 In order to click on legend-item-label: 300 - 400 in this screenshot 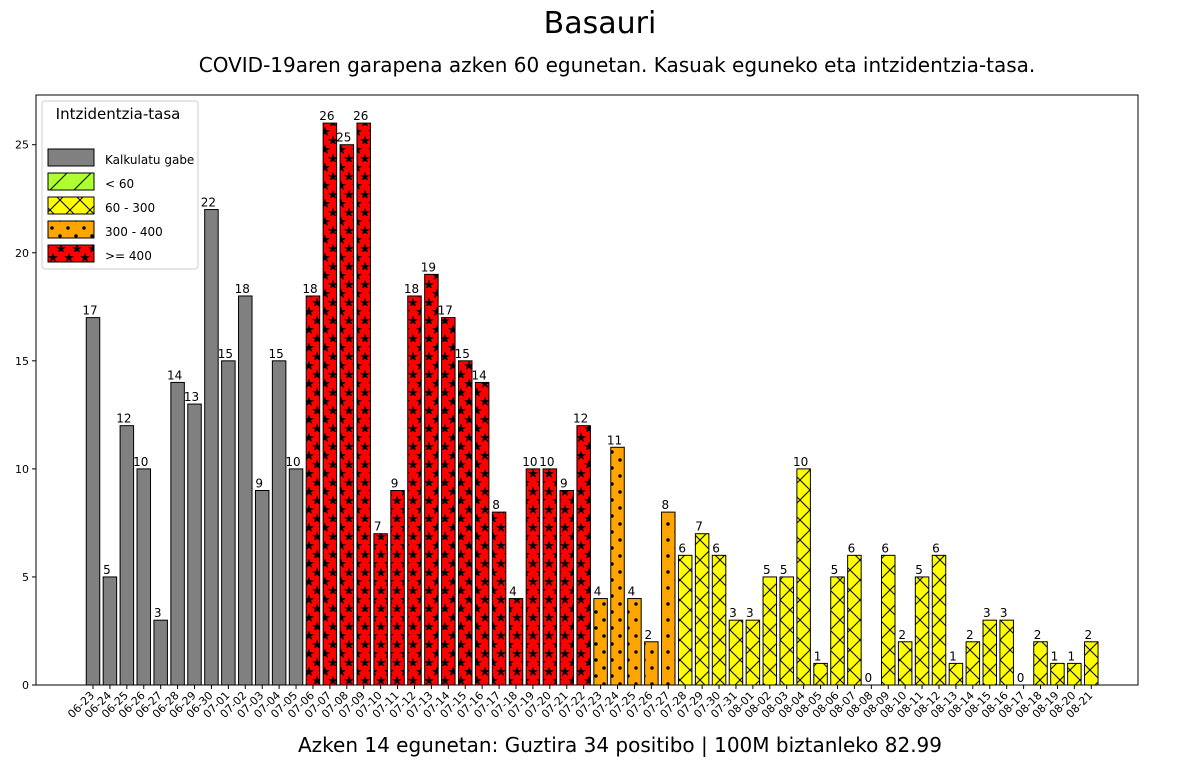, I will do `click(134, 232)`.